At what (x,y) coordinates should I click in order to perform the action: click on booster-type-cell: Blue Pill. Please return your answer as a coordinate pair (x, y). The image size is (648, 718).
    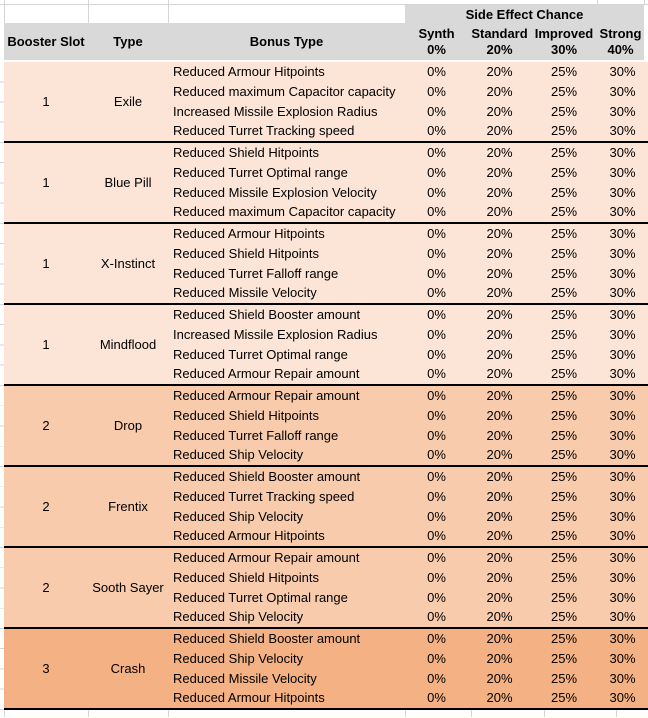
    Looking at the image, I should click on (128, 182).